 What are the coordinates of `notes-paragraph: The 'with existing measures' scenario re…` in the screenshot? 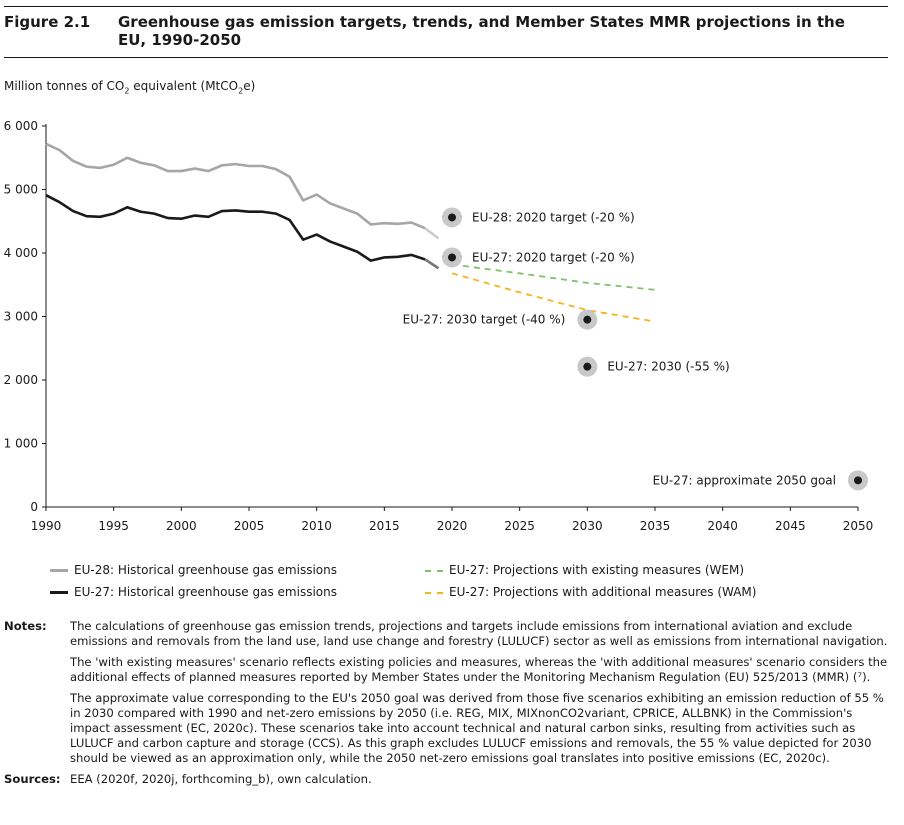 It's located at (446, 670).